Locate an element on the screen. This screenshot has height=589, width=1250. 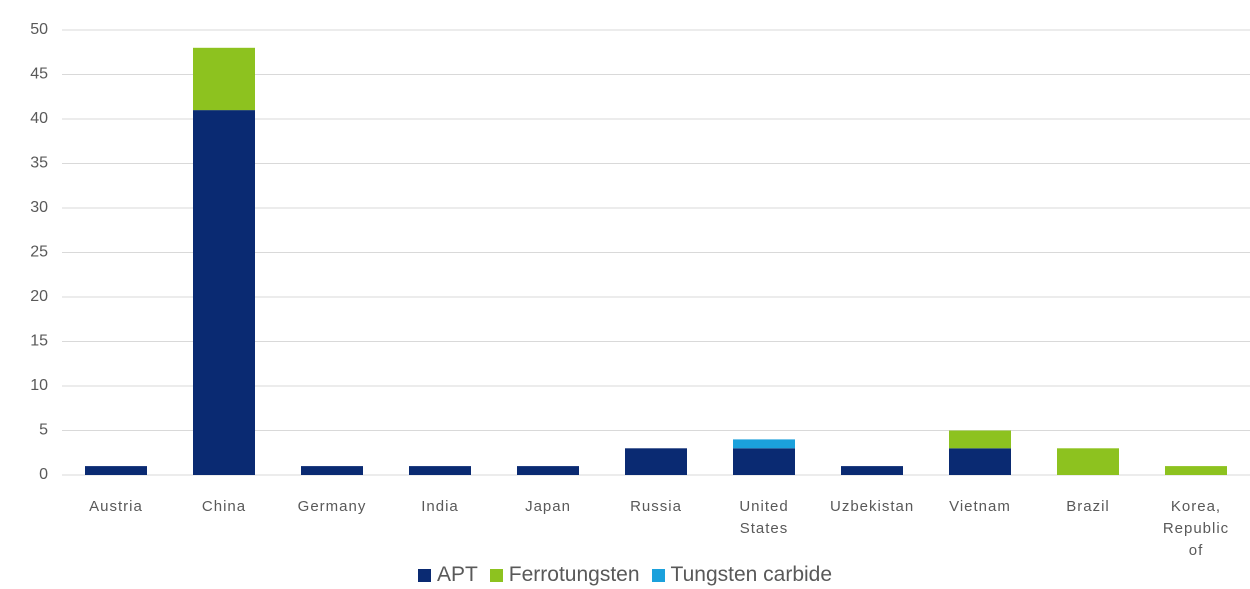
y-tick-label: 0 is located at coordinates (43, 474).